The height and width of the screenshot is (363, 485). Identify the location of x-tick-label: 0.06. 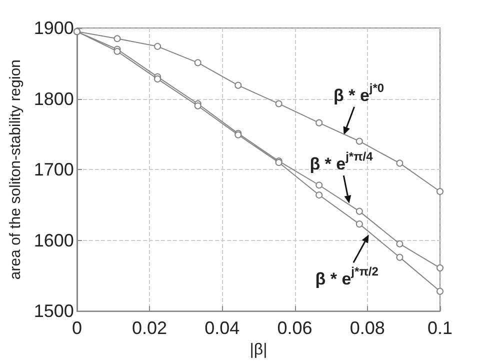
(294, 328).